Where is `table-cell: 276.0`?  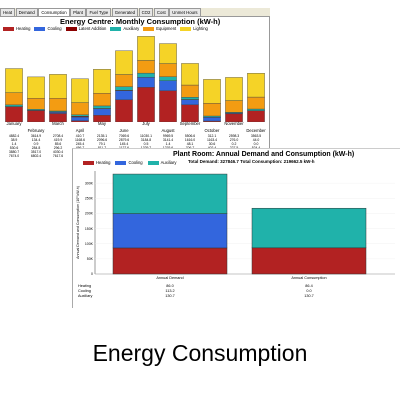
table-cell: 276.0 is located at coordinates (234, 140).